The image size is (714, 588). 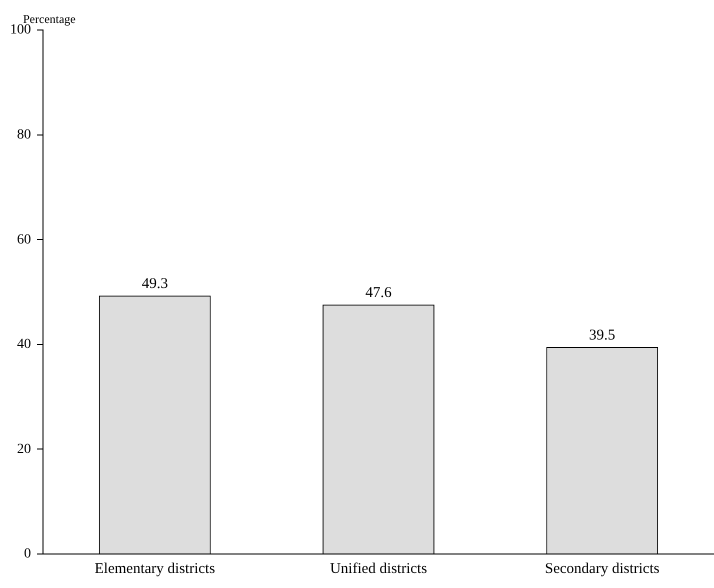 What do you see at coordinates (602, 568) in the screenshot?
I see `x-tick-label: Secondary districts` at bounding box center [602, 568].